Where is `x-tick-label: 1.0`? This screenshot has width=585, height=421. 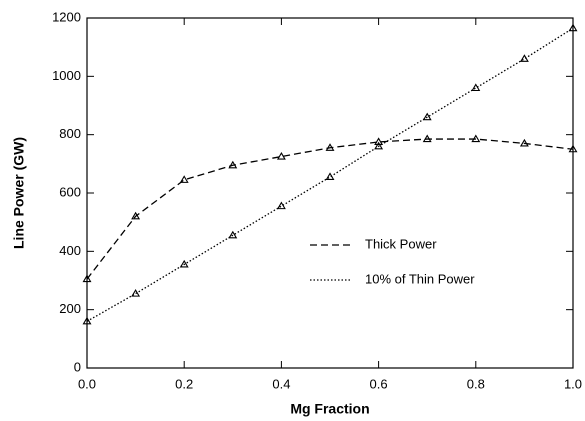 x-tick-label: 1.0 is located at coordinates (573, 383).